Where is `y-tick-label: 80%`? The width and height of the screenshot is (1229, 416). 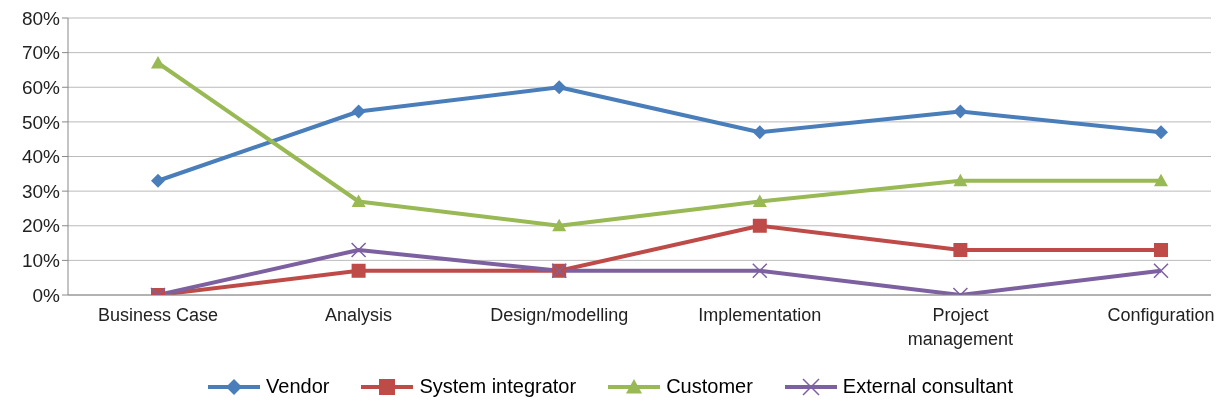
y-tick-label: 80% is located at coordinates (41, 18).